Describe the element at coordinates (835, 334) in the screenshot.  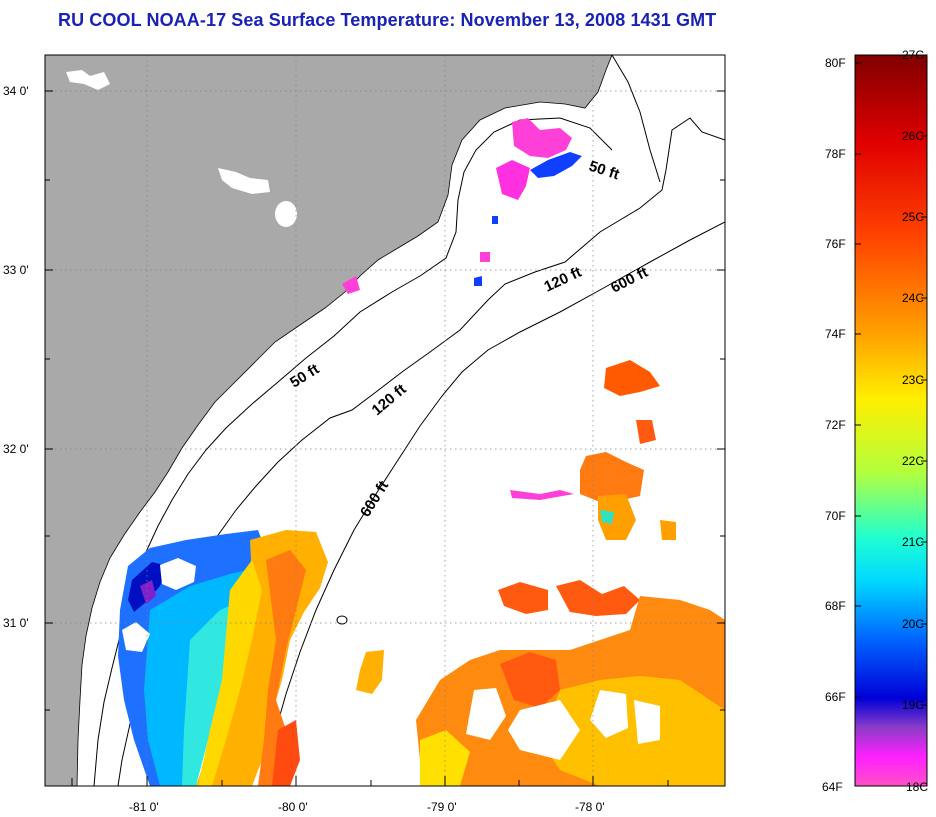
I see `colorbar-label-f: 74F` at that location.